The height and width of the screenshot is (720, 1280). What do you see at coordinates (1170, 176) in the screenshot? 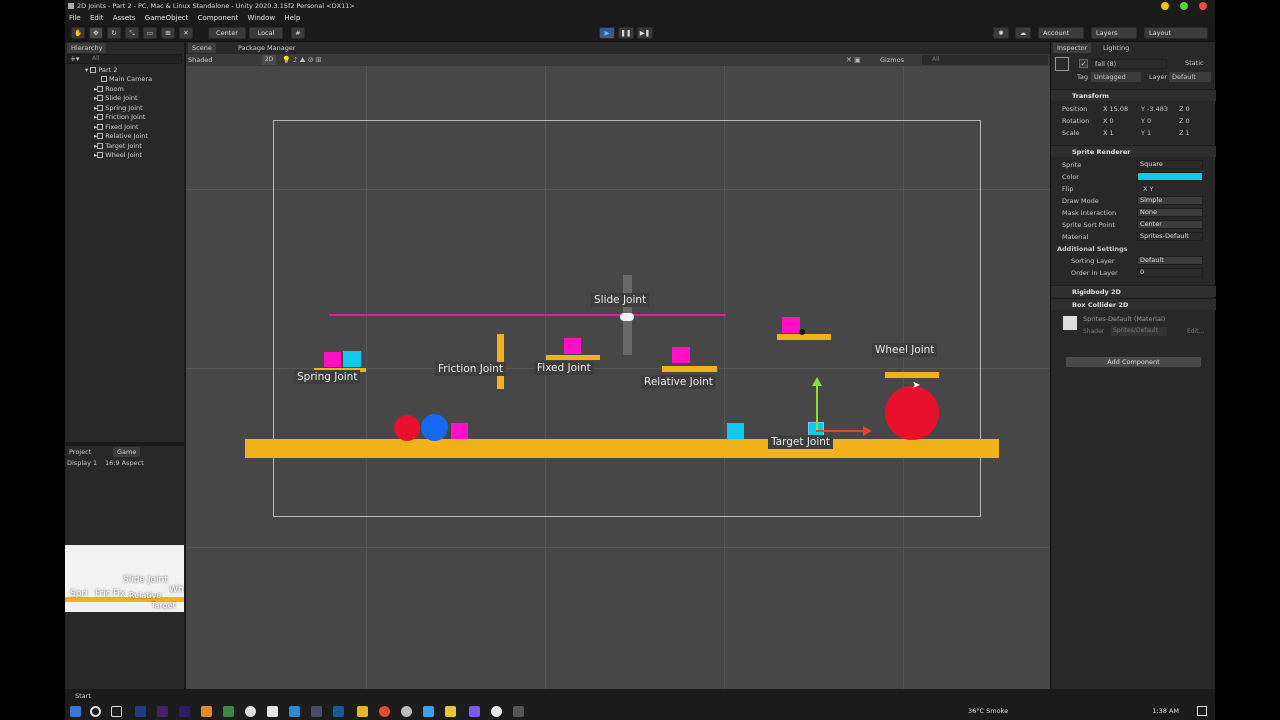
I see `color-swatch` at bounding box center [1170, 176].